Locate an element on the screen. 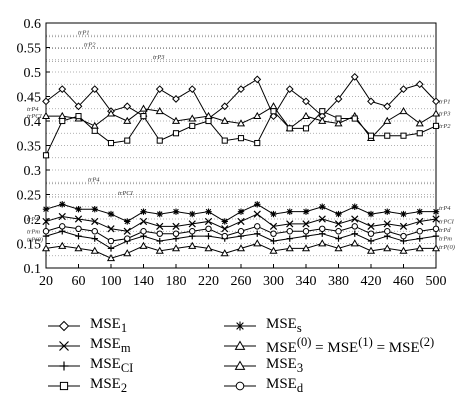 The image size is (474, 407). x-tick-label: 220 is located at coordinates (208, 281).